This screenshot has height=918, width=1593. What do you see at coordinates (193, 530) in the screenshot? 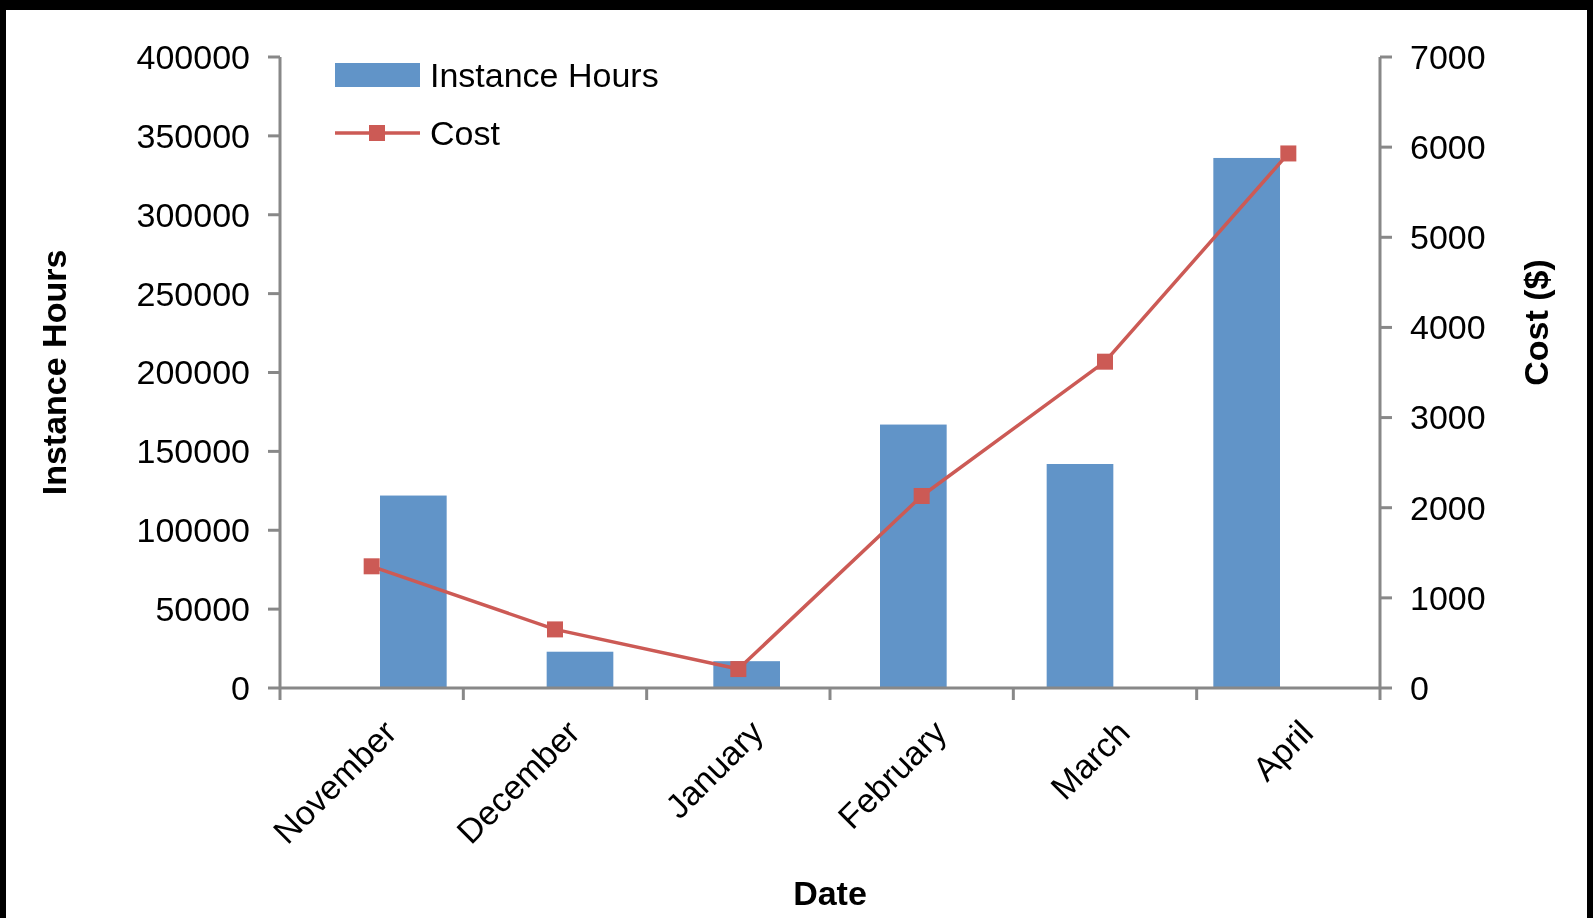
I see `y-tick-label: 100000` at bounding box center [193, 530].